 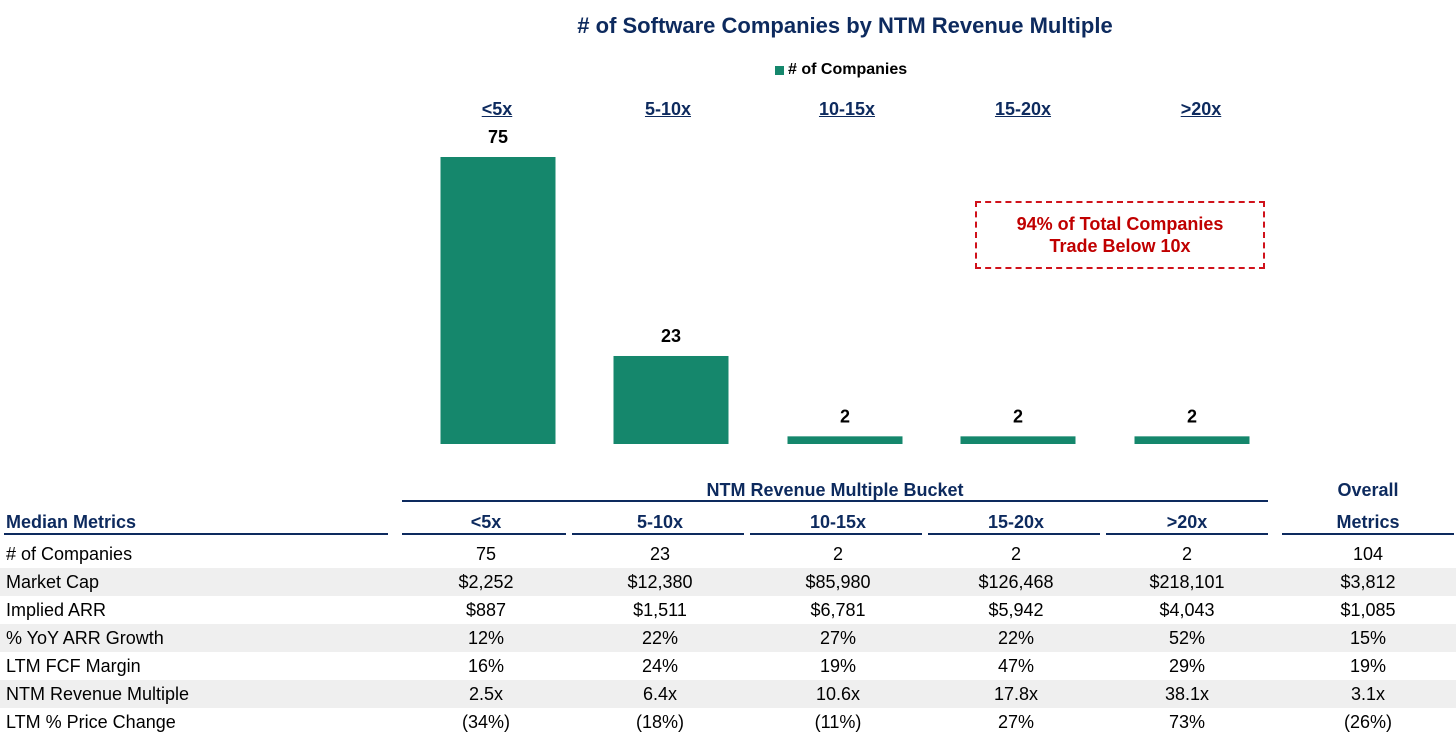 What do you see at coordinates (1368, 694) in the screenshot?
I see `overall-cell: 3.1x` at bounding box center [1368, 694].